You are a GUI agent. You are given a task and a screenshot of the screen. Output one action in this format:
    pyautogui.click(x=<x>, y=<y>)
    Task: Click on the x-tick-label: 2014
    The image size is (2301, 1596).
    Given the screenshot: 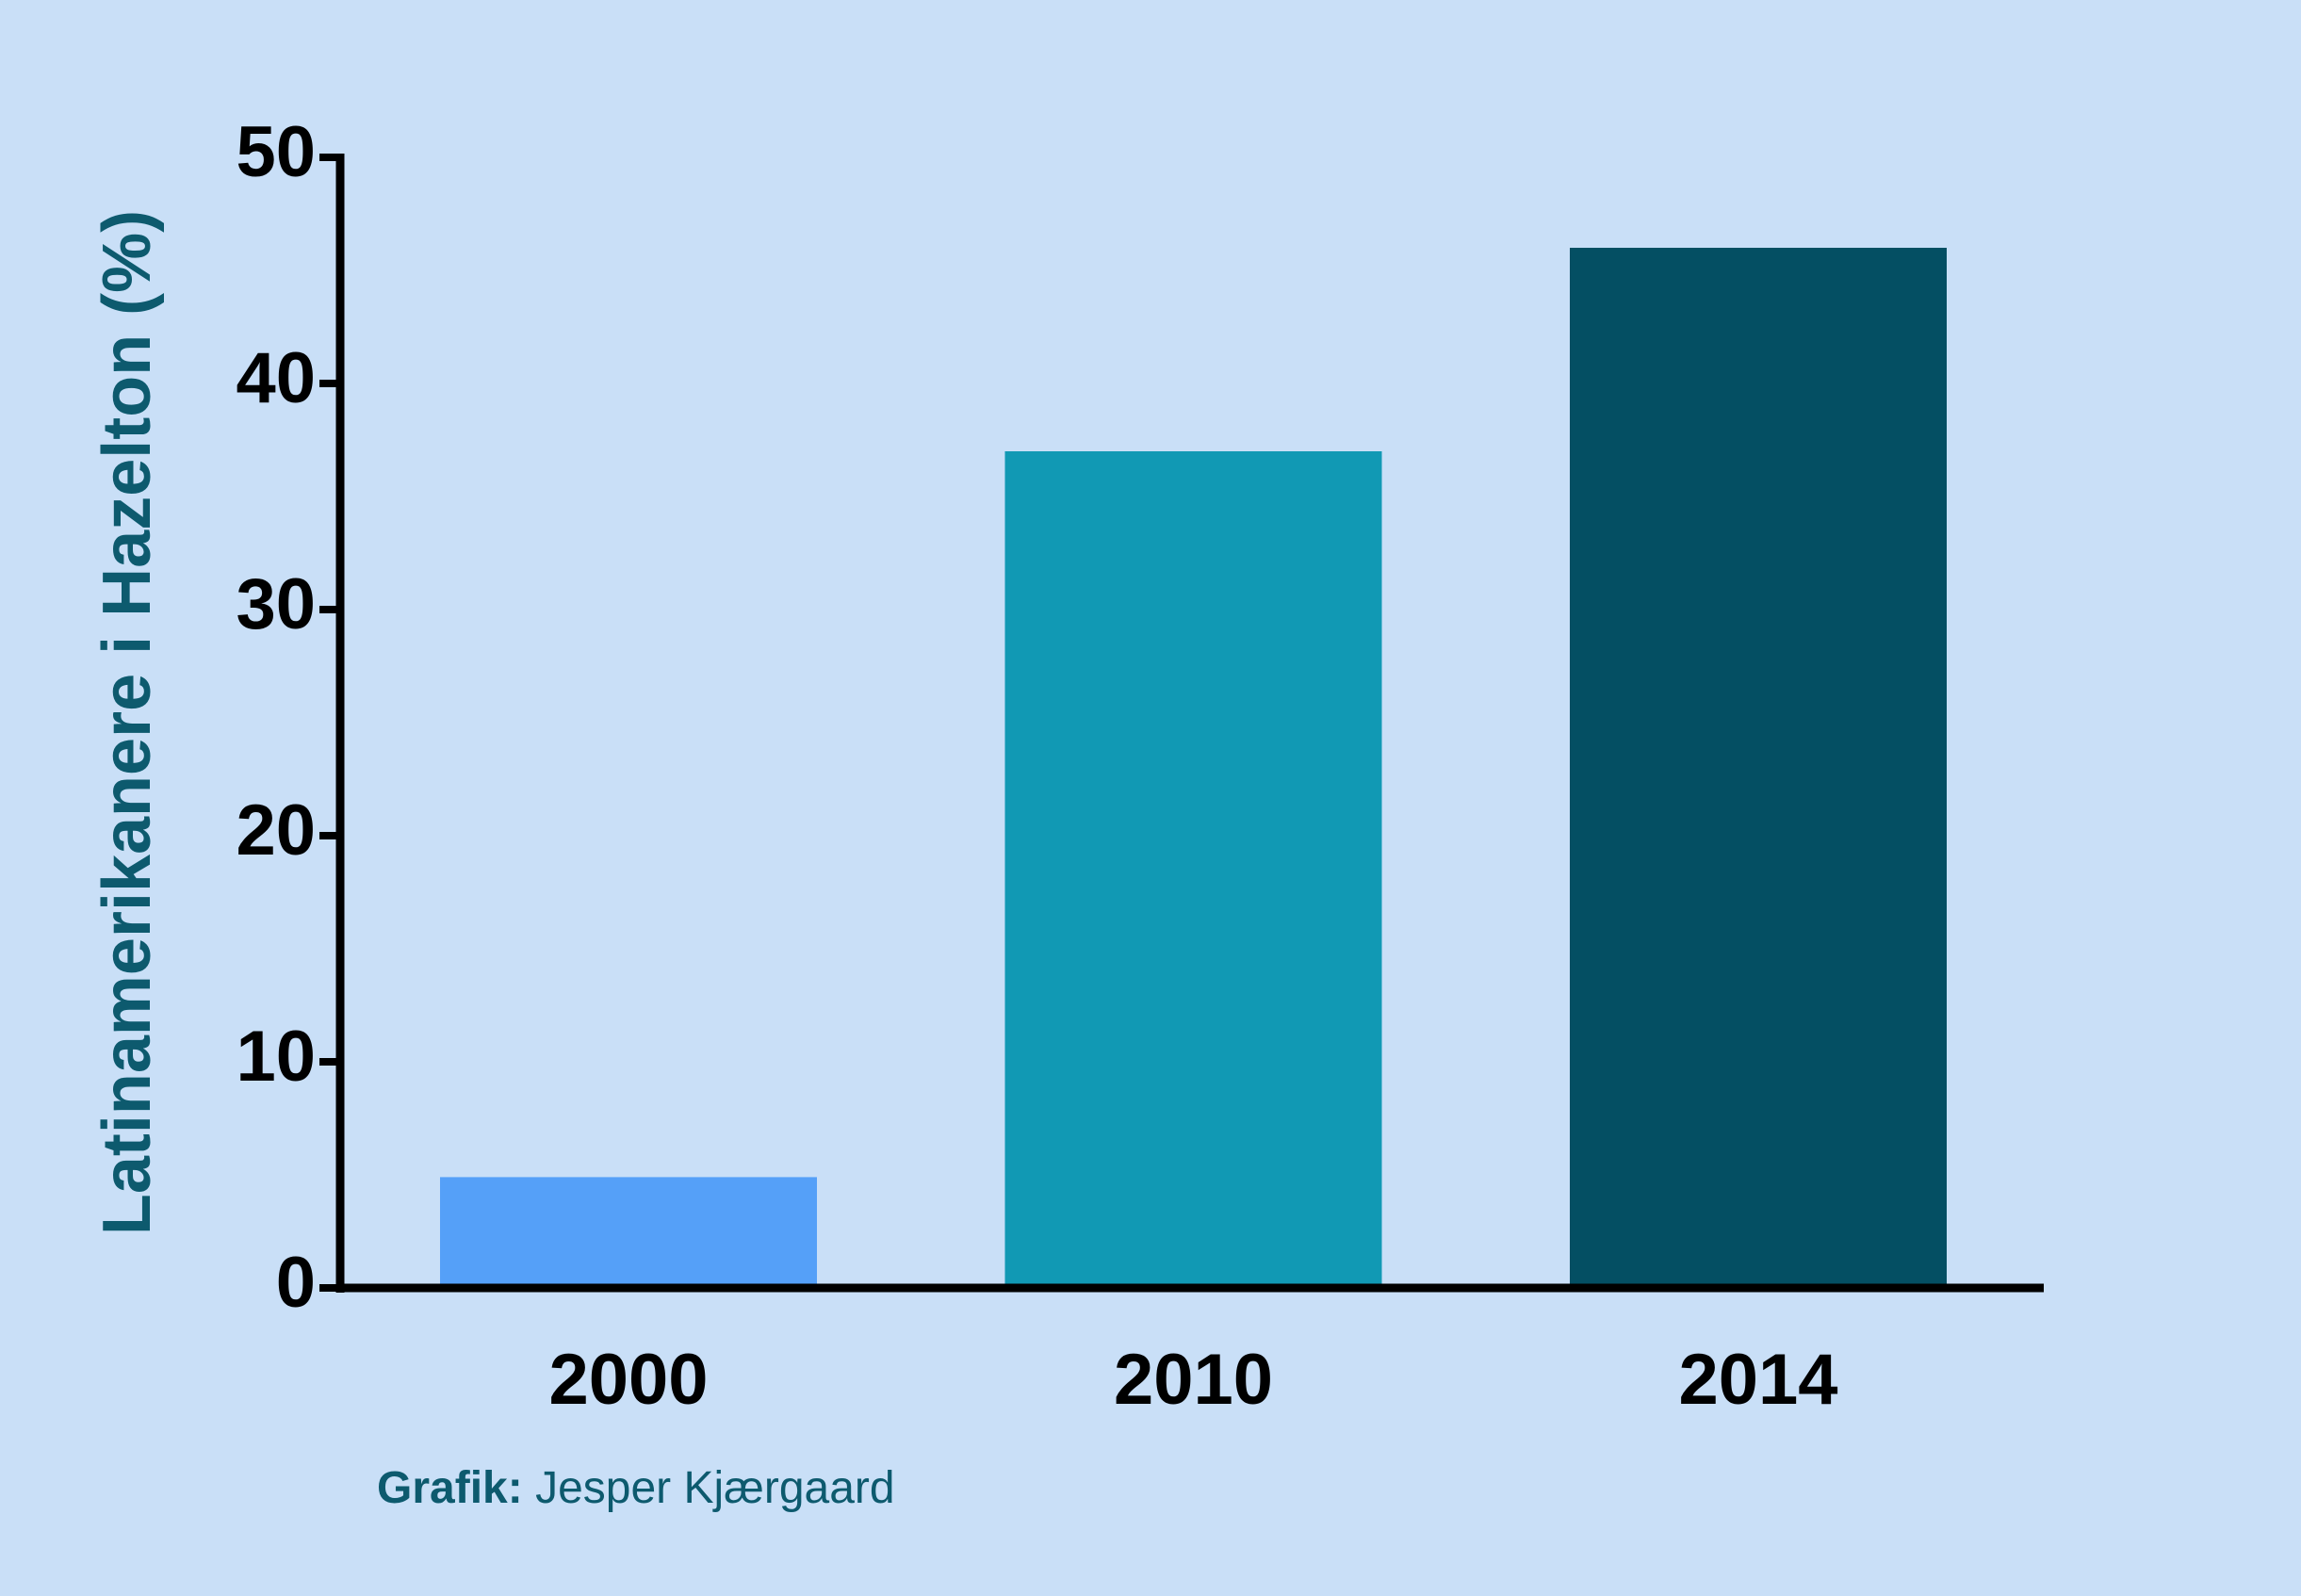 What is the action you would take?
    pyautogui.click(x=1758, y=1380)
    